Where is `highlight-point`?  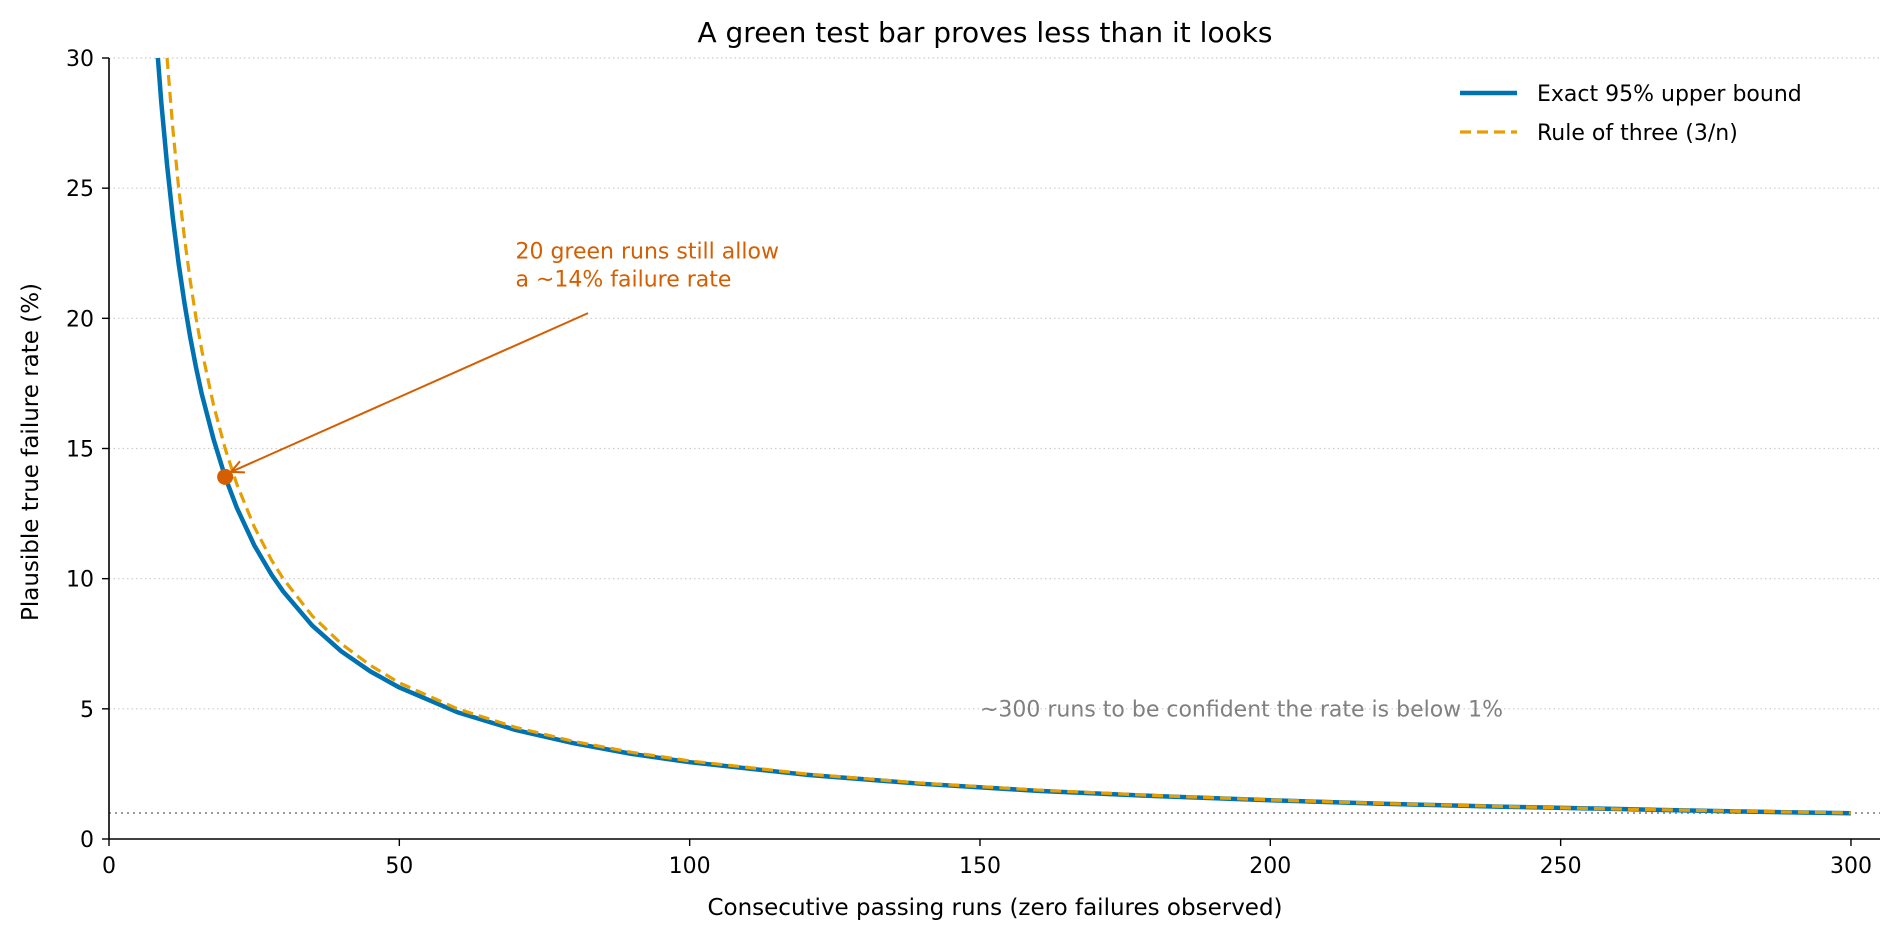 highlight-point is located at coordinates (225, 476).